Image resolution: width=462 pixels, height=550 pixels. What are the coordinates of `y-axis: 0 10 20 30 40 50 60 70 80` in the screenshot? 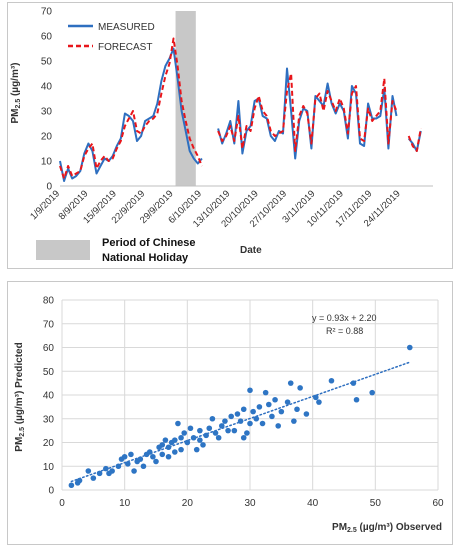 It's located at (49, 396).